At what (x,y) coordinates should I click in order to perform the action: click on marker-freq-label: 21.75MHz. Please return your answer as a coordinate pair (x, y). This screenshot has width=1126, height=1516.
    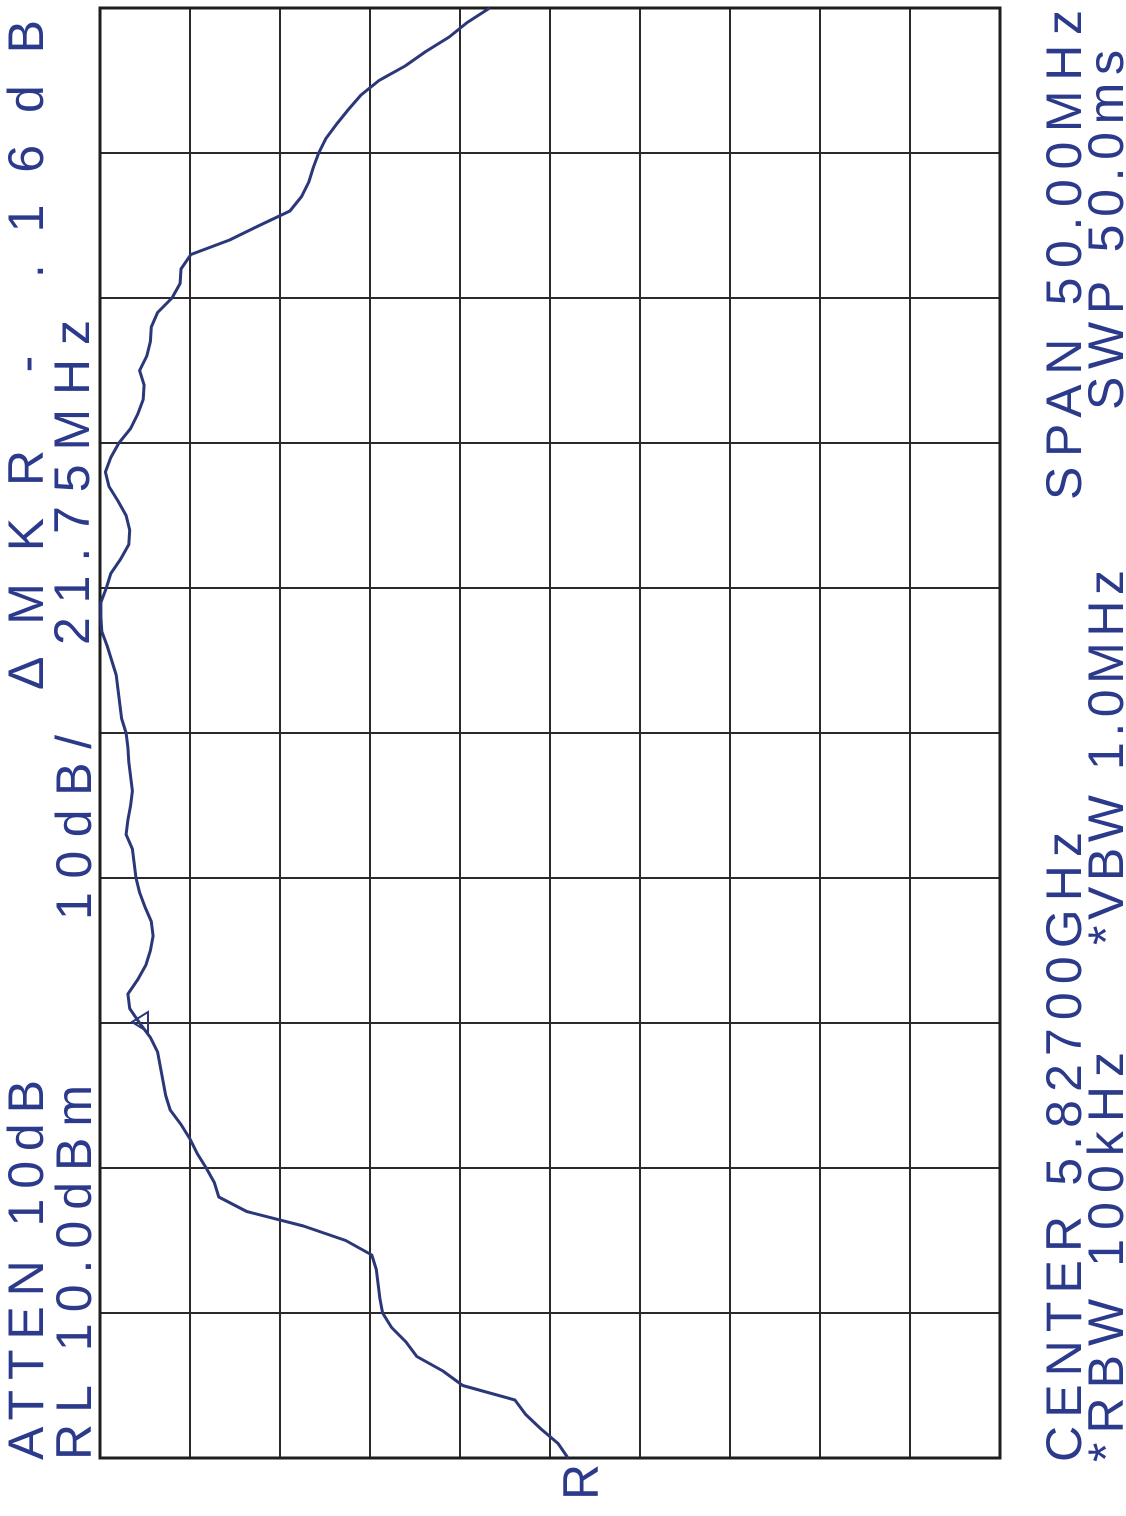
    Looking at the image, I should click on (72, 482).